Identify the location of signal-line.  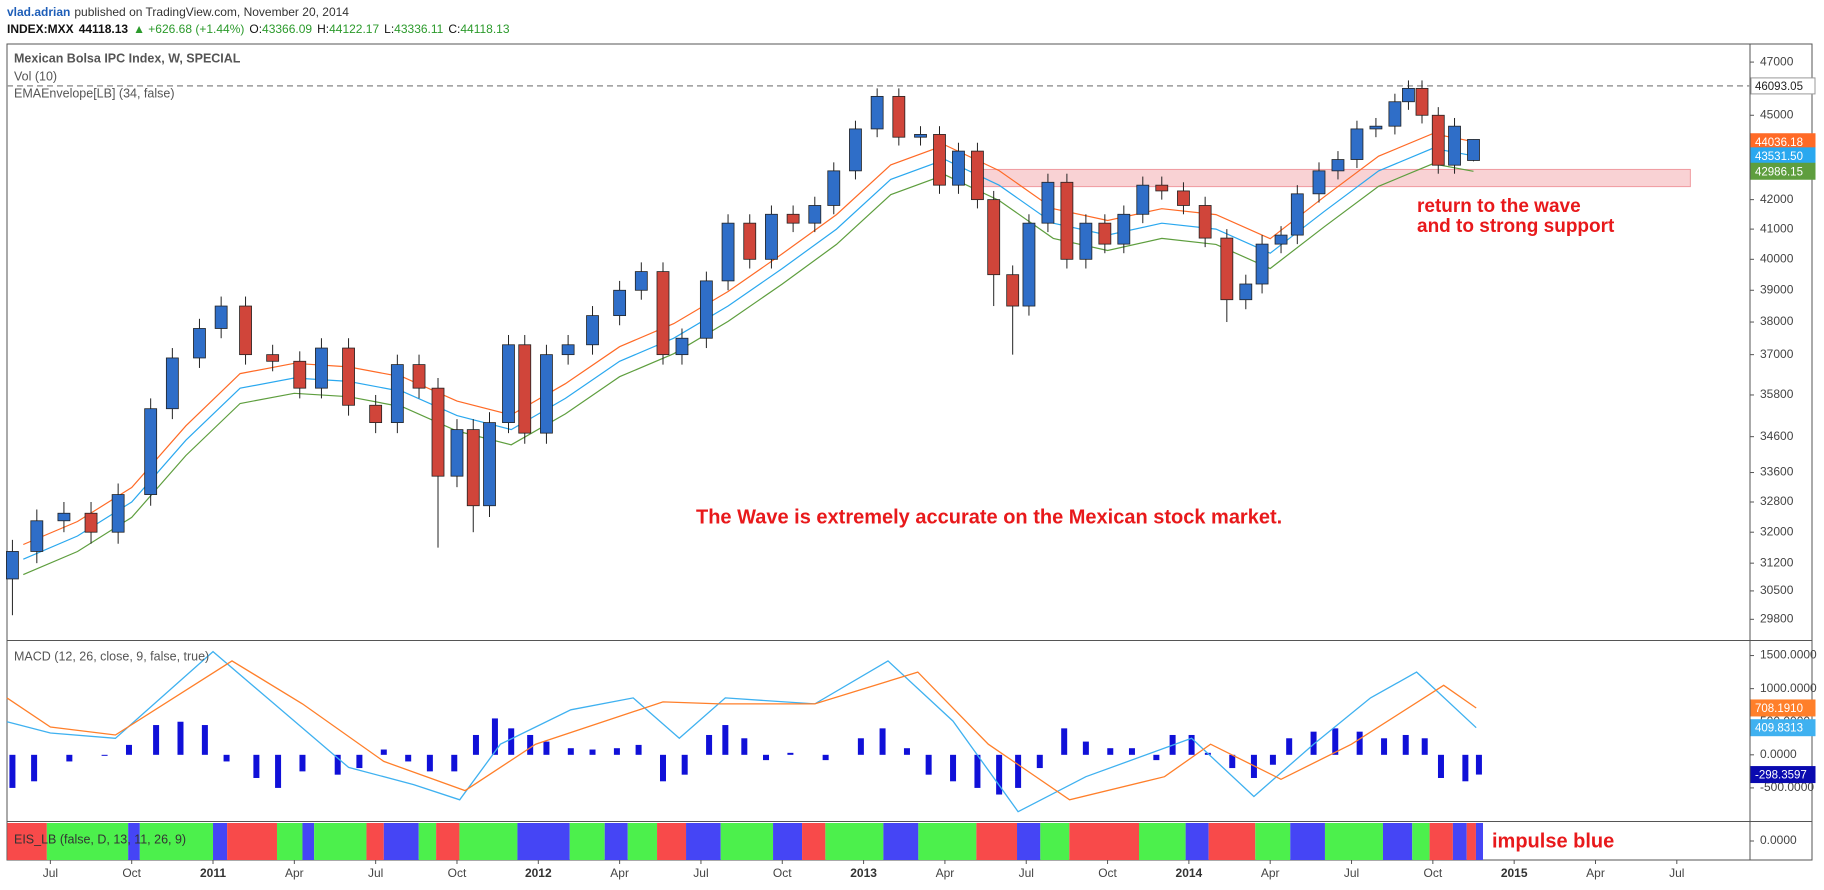
(741, 730).